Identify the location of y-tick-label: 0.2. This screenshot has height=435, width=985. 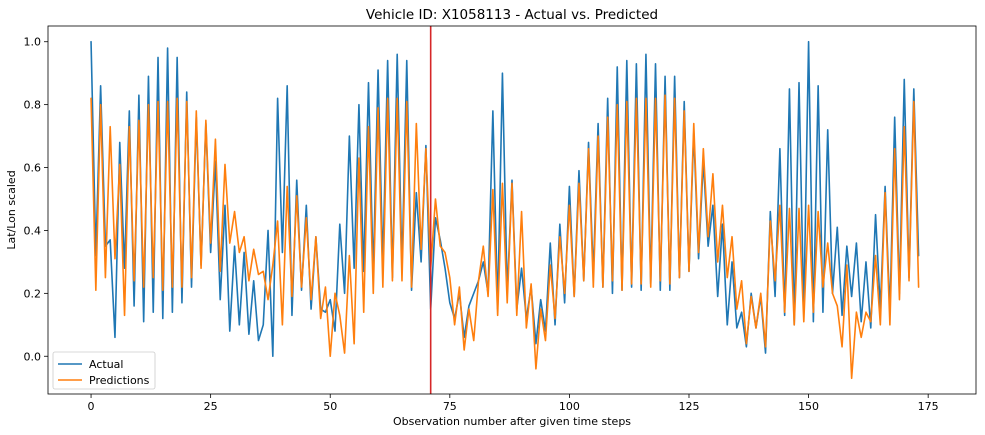
(33, 293).